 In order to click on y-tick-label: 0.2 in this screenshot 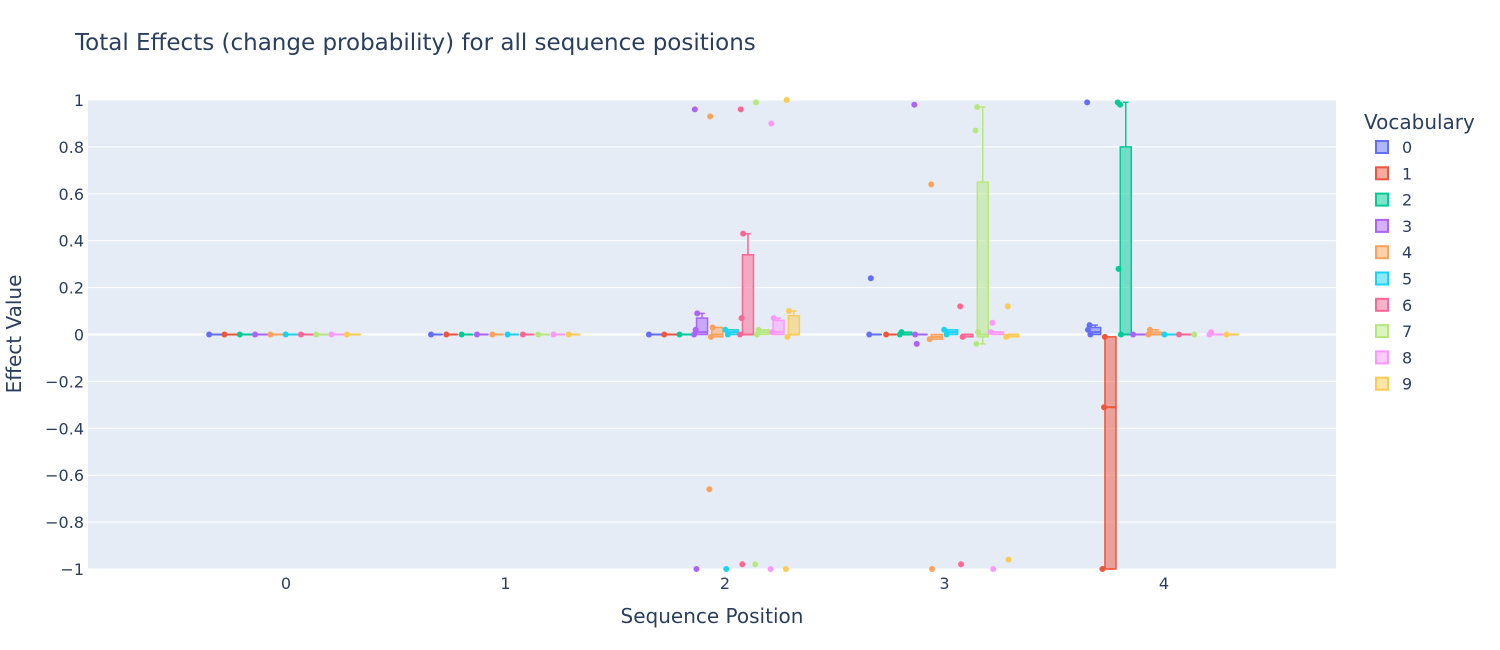, I will do `click(71, 288)`.